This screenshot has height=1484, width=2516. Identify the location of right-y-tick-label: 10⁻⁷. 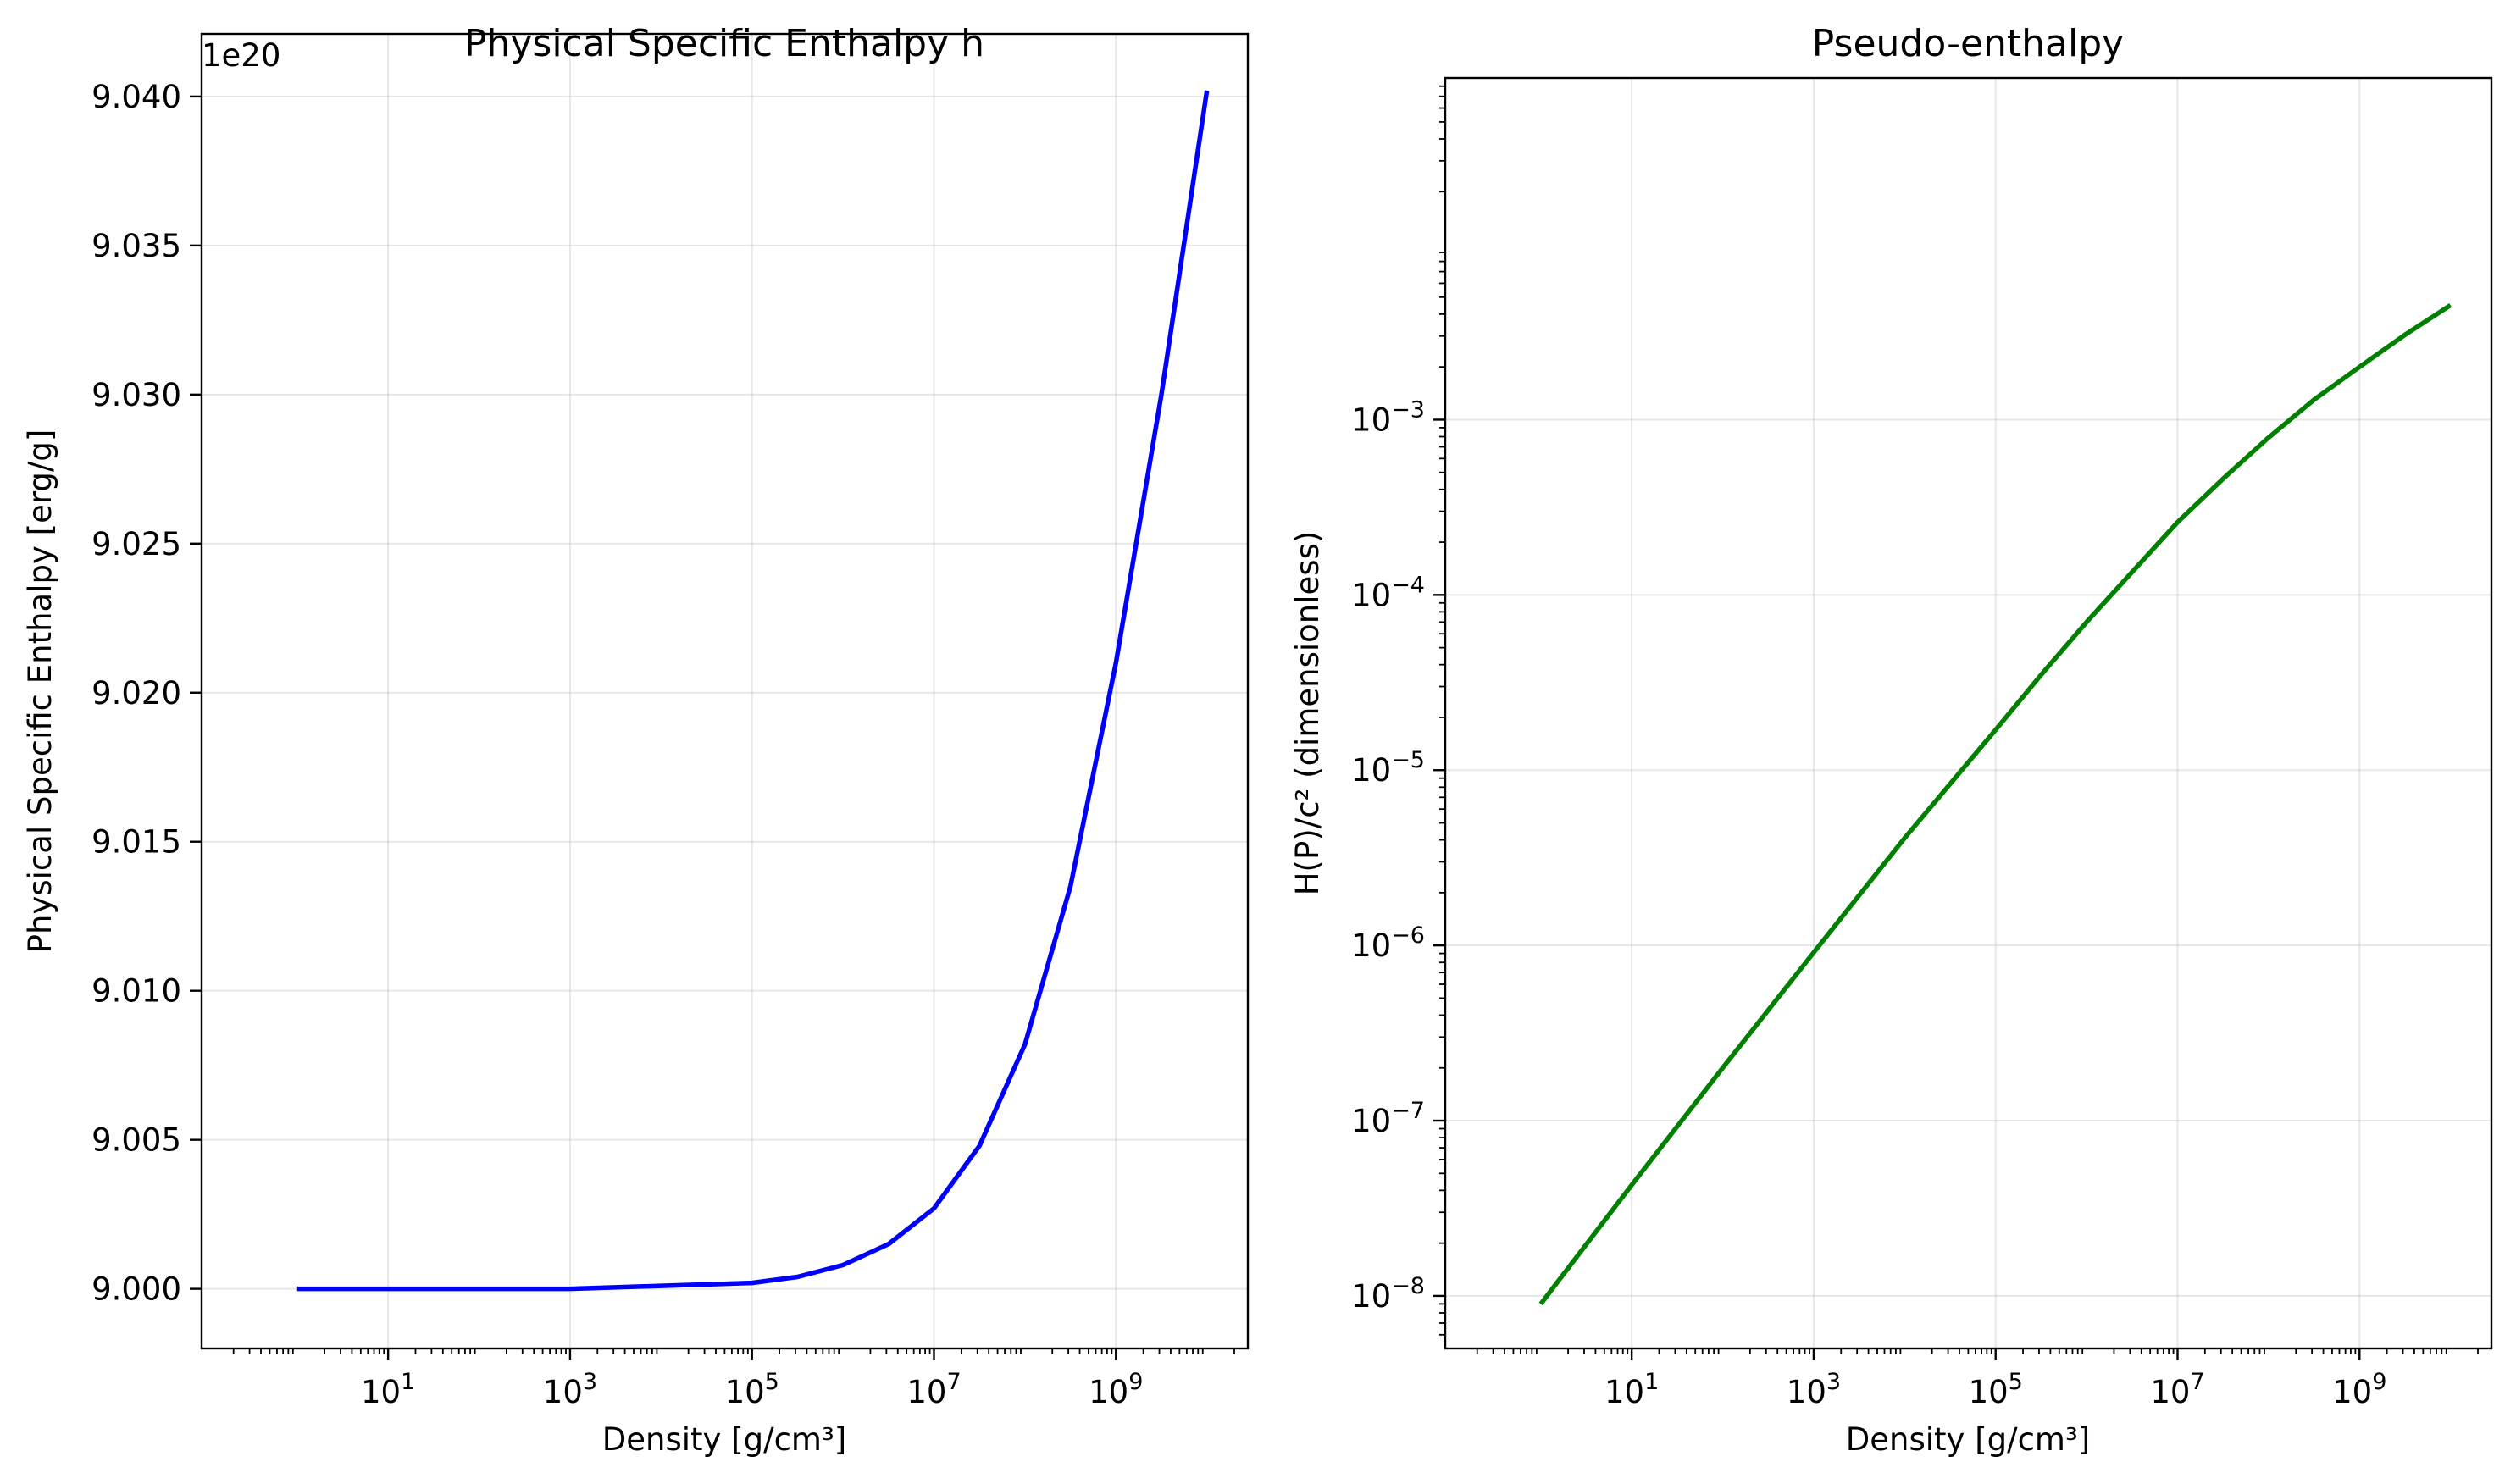
(1388, 1118).